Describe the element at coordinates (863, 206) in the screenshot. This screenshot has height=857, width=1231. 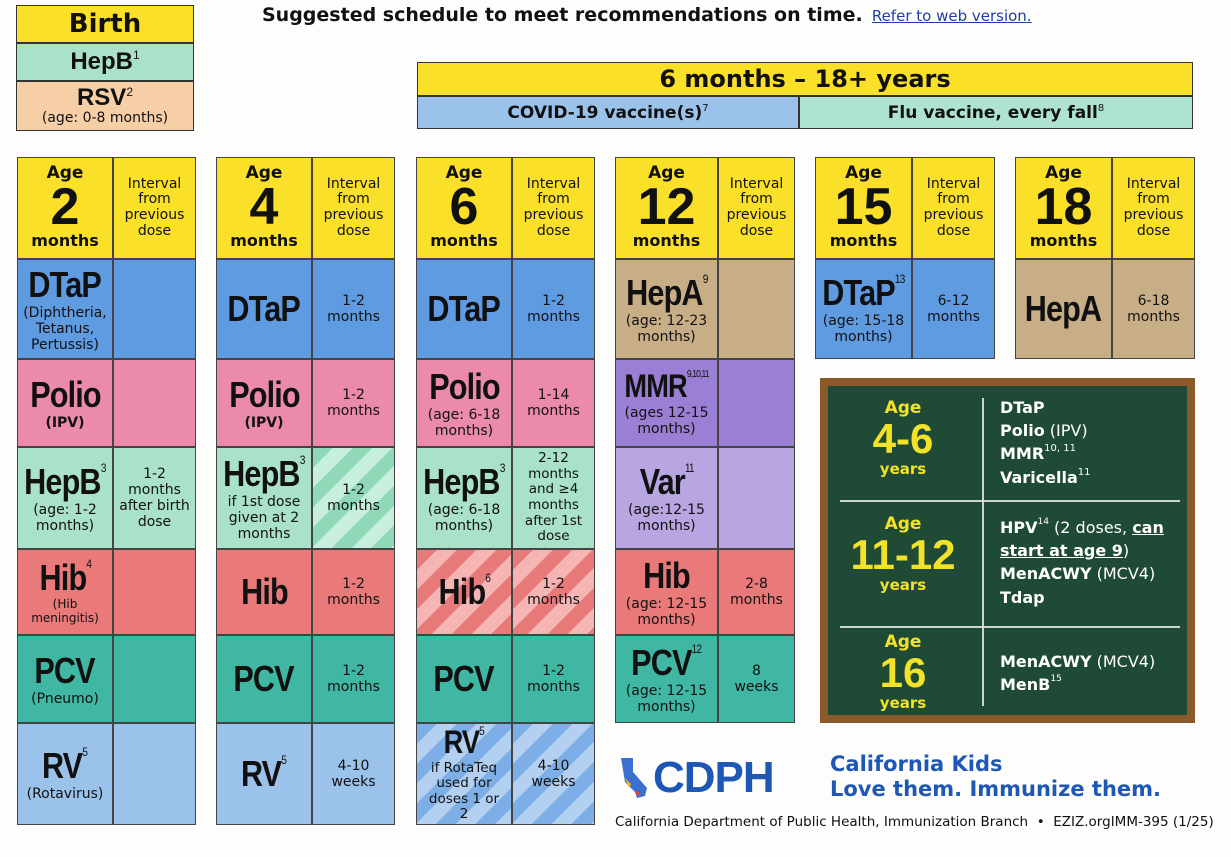
I see `age-number: 15` at that location.